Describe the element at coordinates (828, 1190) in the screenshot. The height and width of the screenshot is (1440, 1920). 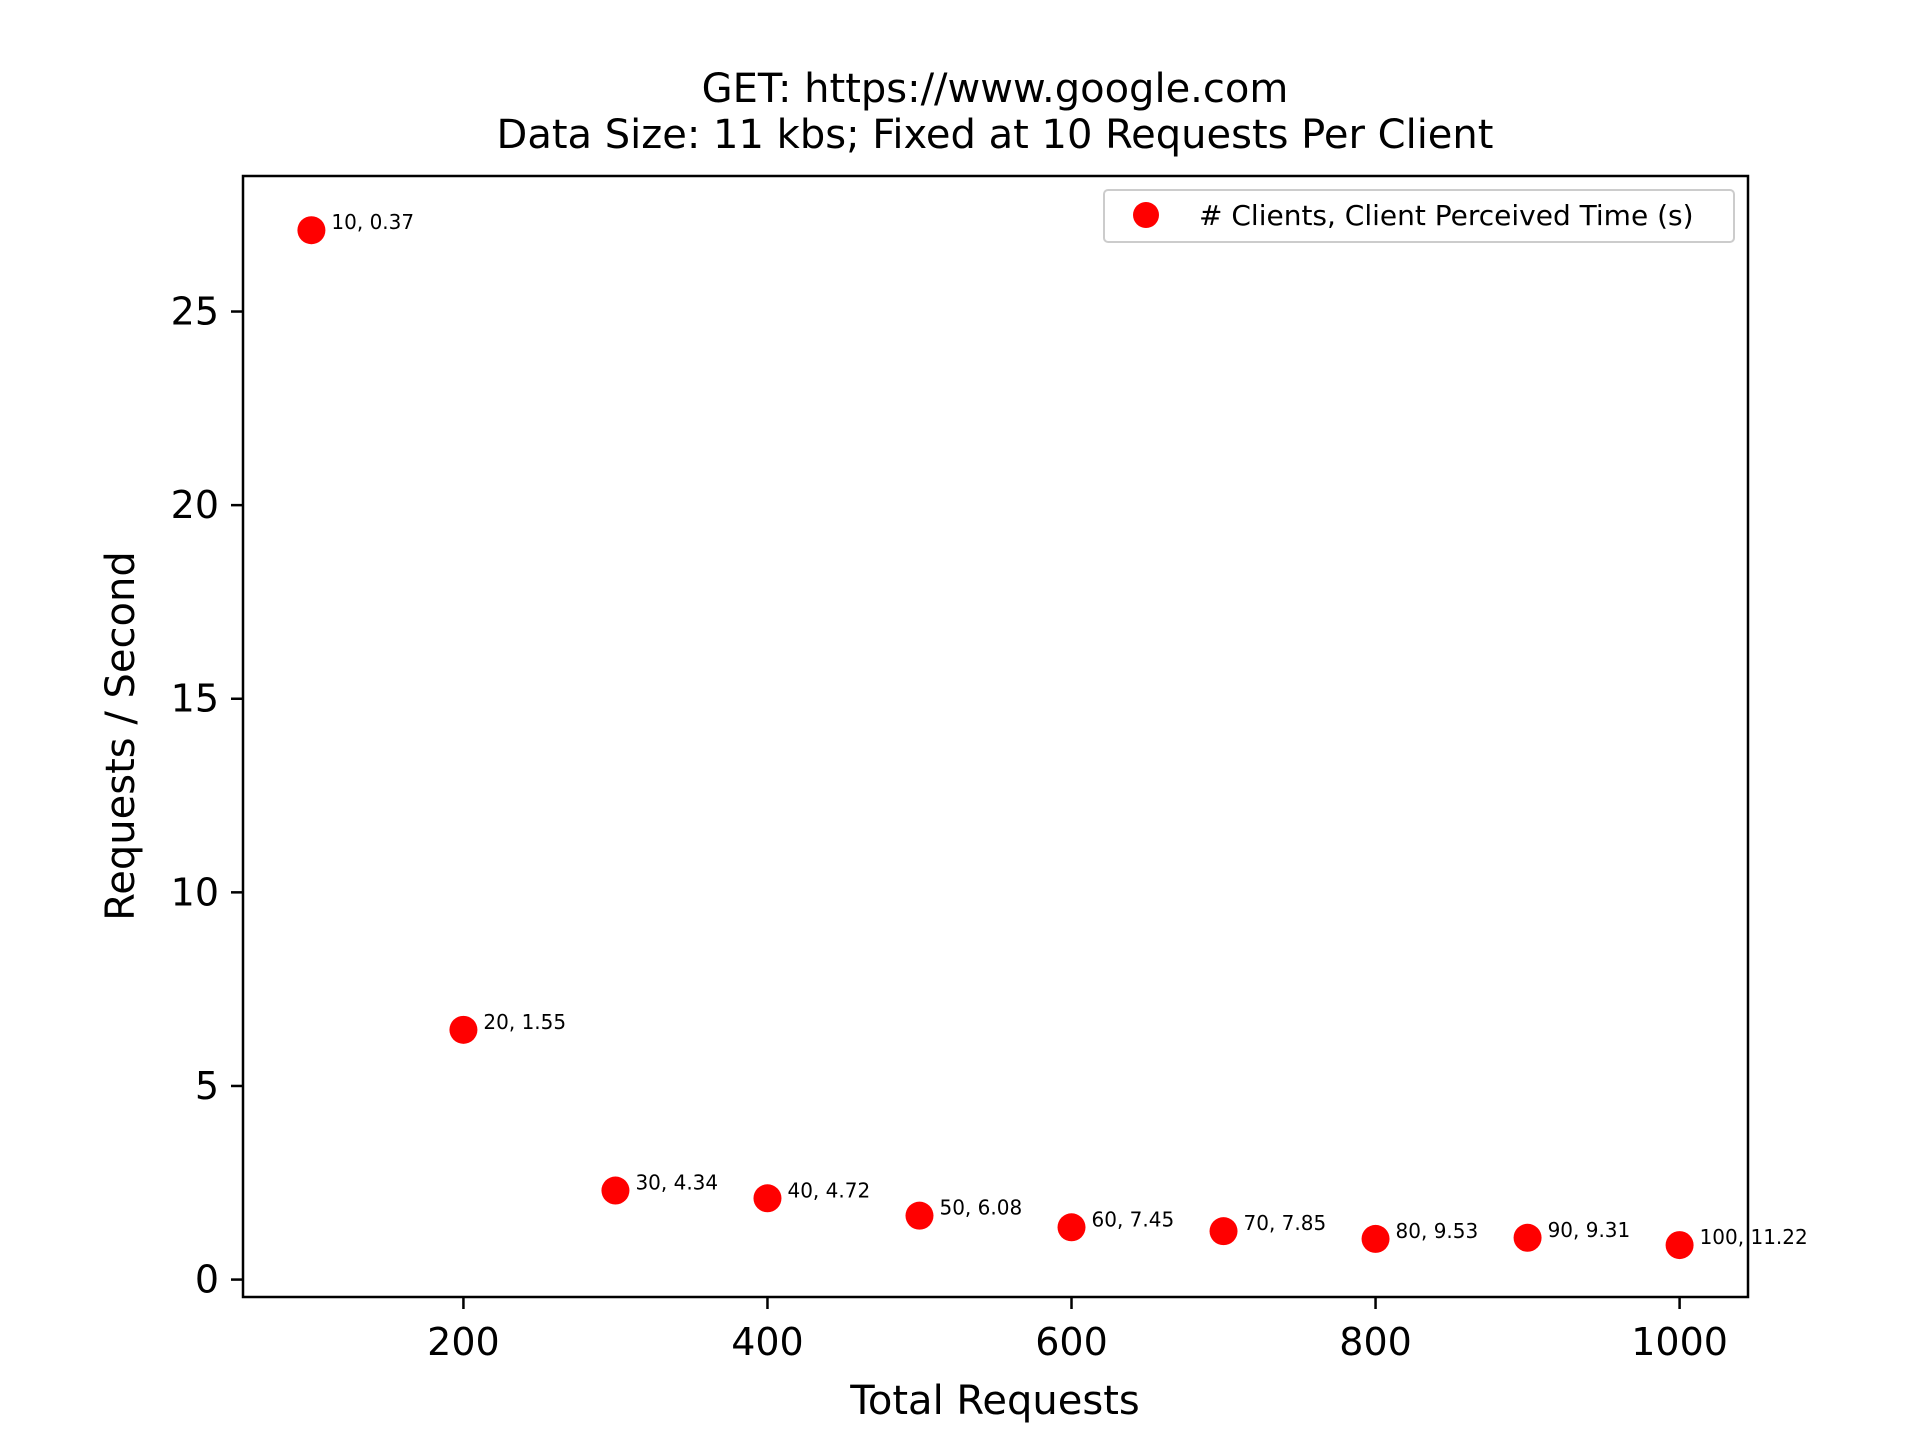
I see `data-point-label: 40, 4.72` at that location.